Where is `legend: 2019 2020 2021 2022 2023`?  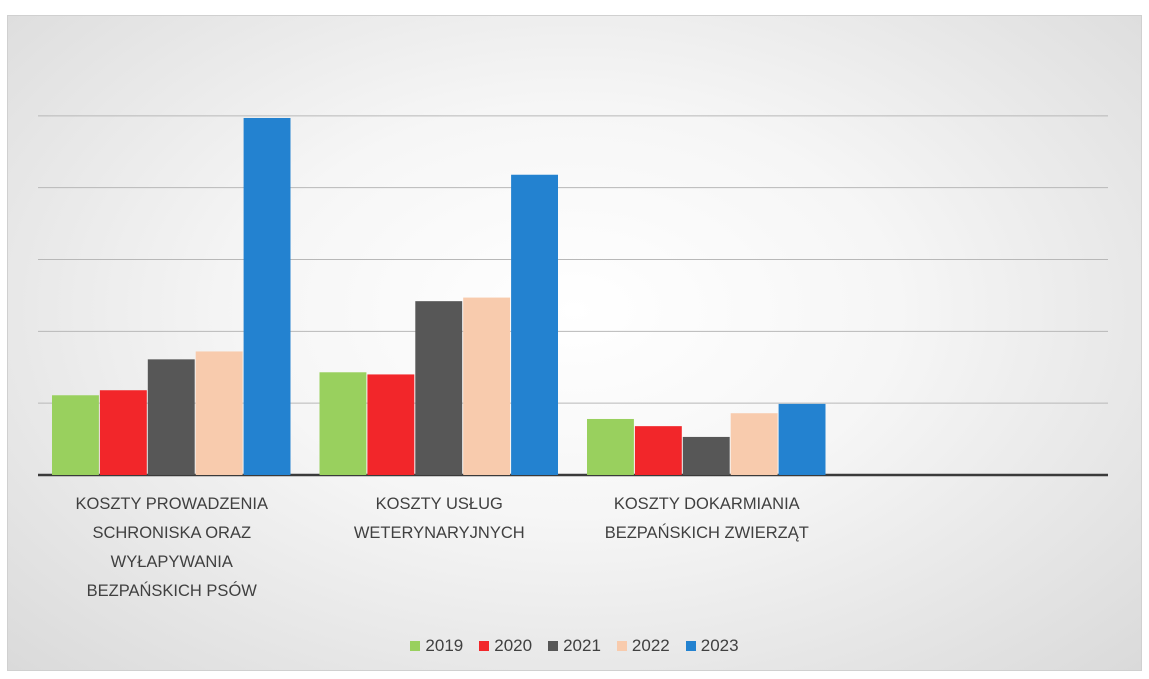 legend: 2019 2020 2021 2022 2023 is located at coordinates (574, 646).